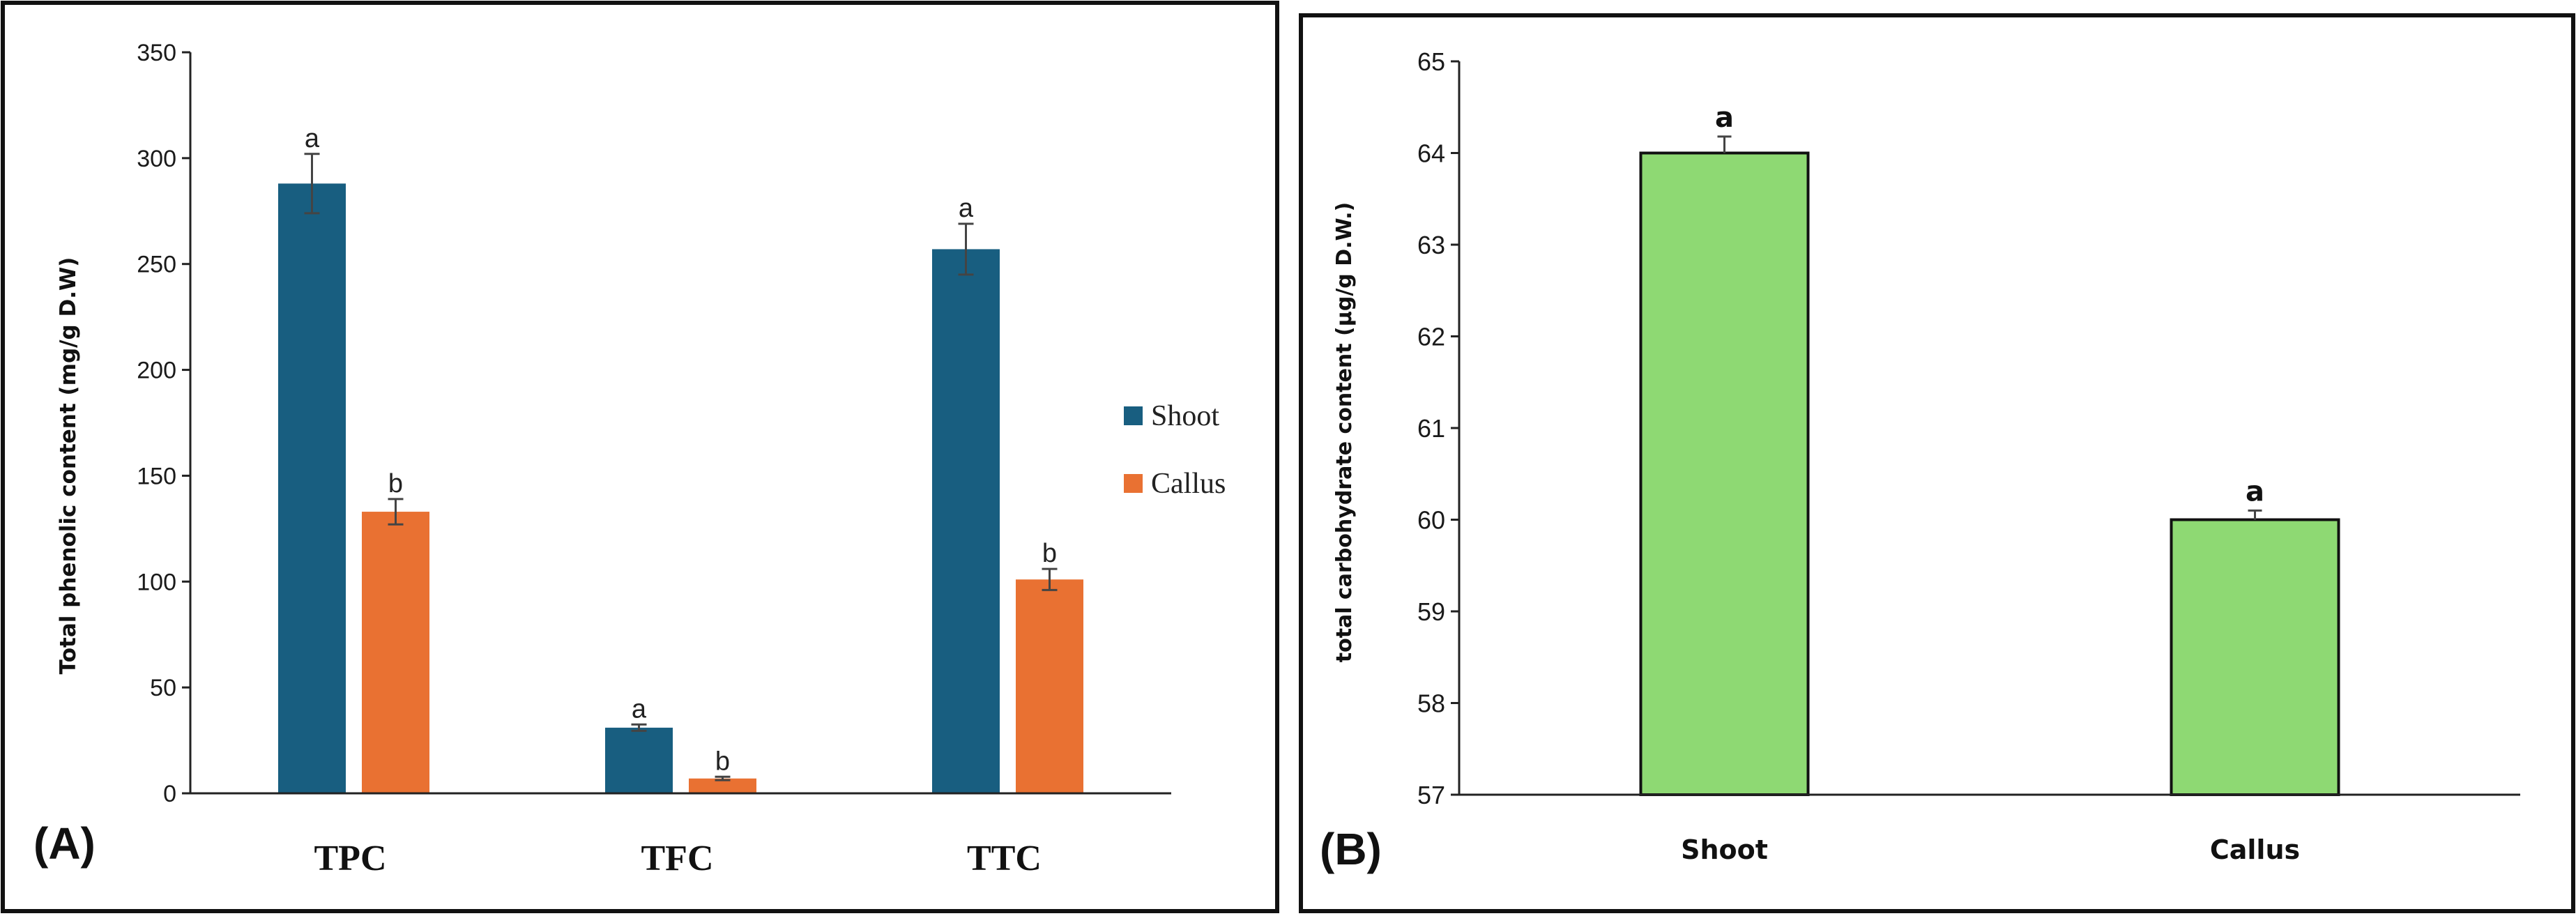 Image resolution: width=2576 pixels, height=916 pixels. What do you see at coordinates (1431, 337) in the screenshot?
I see `chart-b-y-tick-label: 62` at bounding box center [1431, 337].